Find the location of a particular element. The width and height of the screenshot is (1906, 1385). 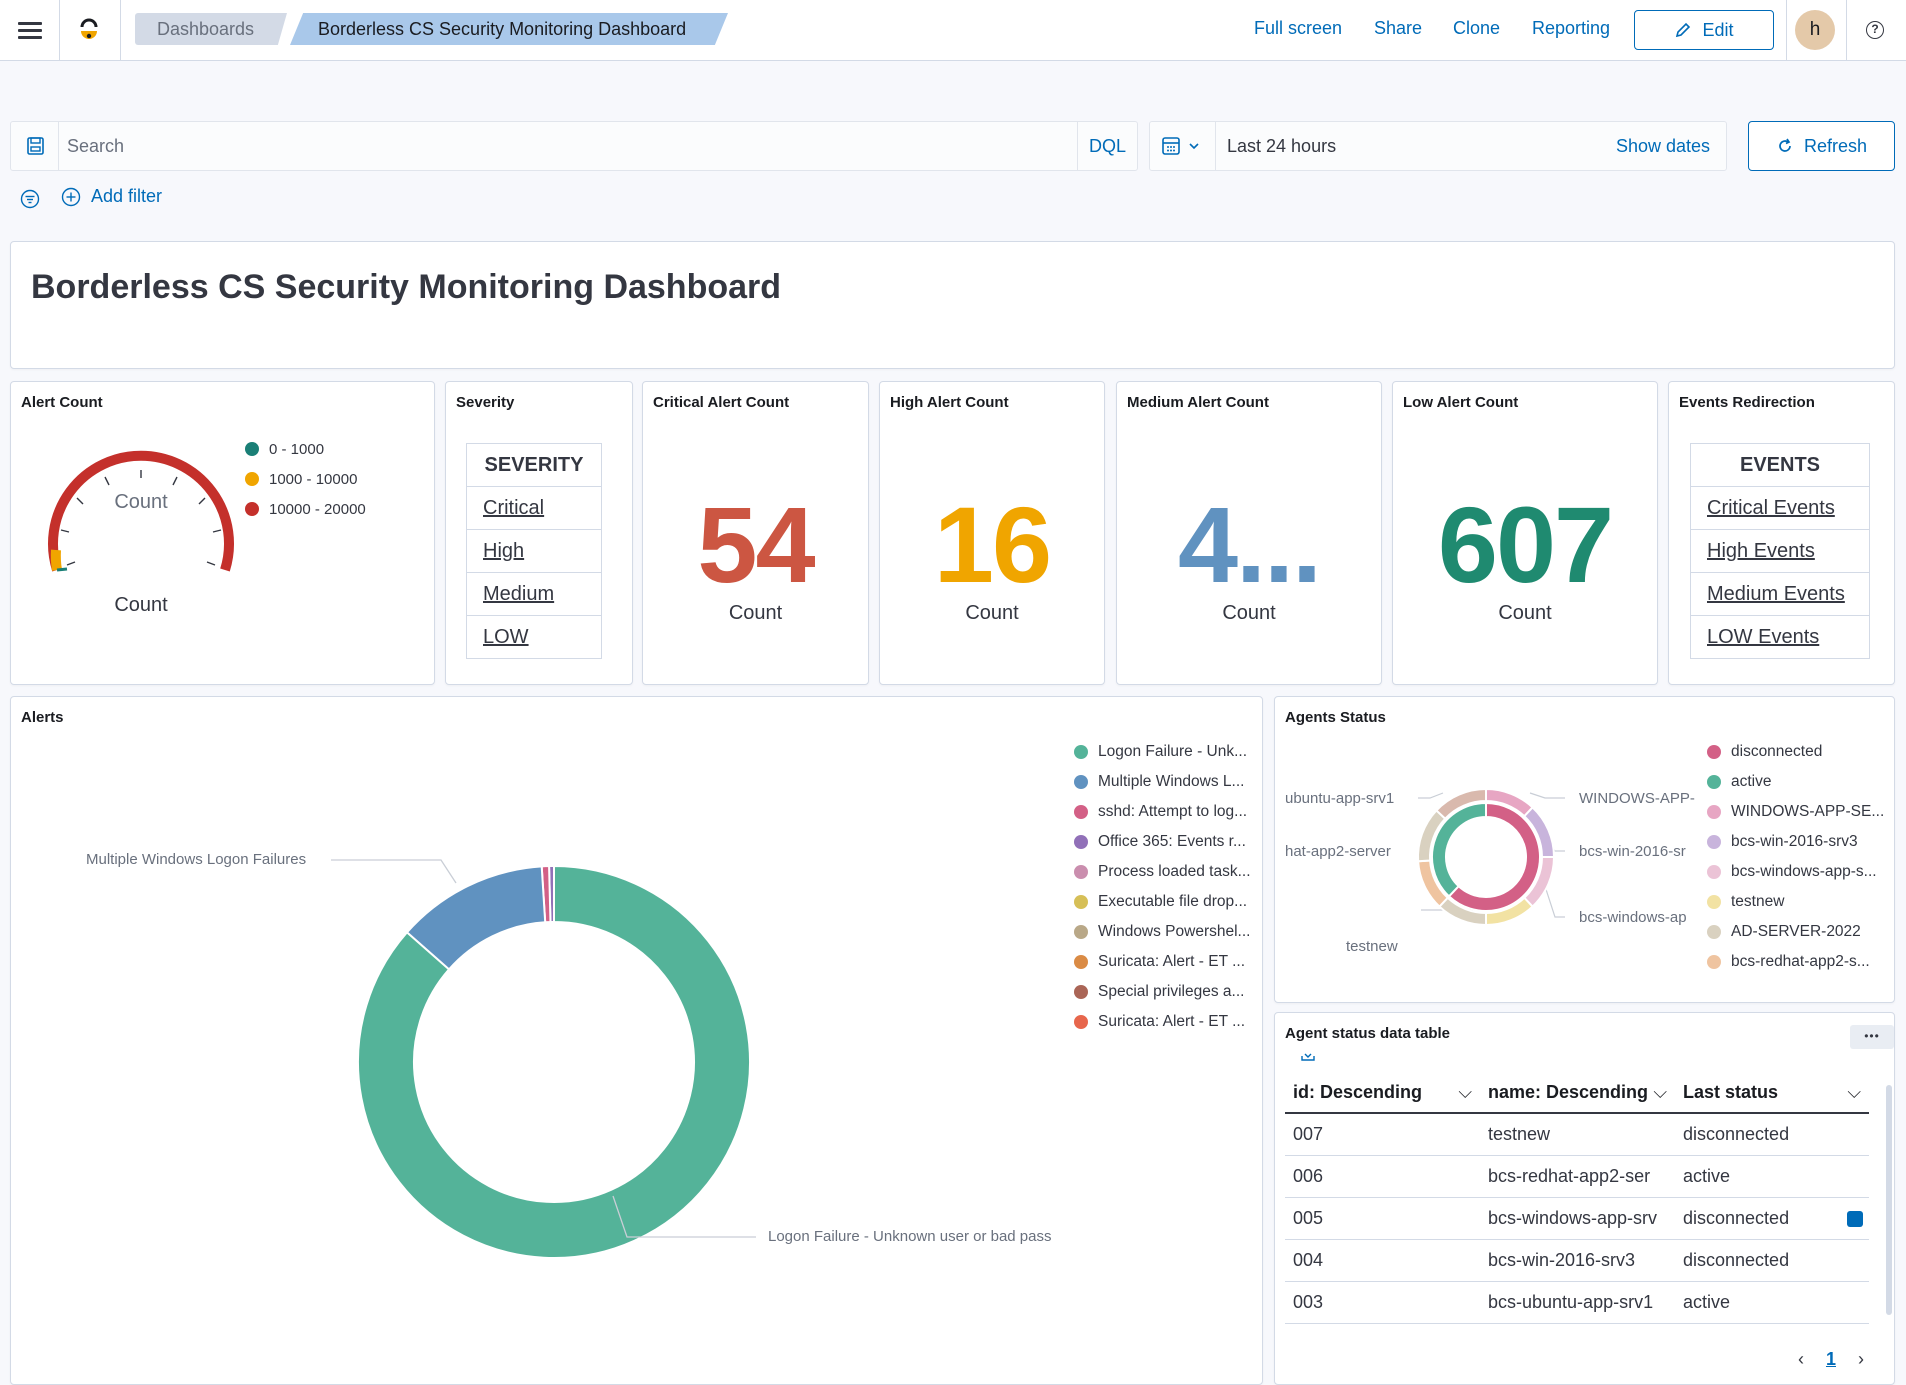

critical-events-link: Critical Events is located at coordinates (1780, 508).